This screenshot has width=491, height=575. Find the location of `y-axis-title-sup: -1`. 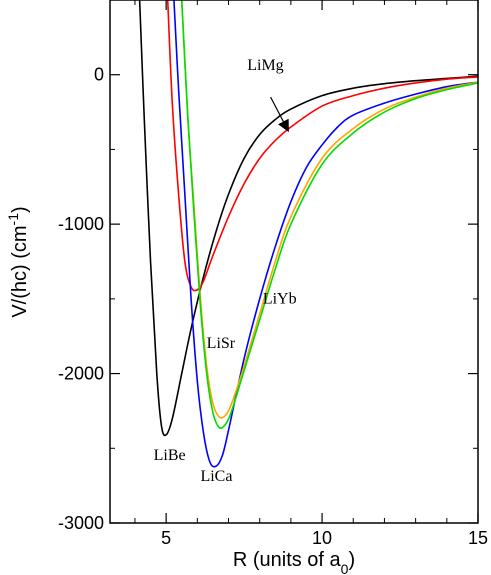

y-axis-title-sup: -1 is located at coordinates (13, 219).